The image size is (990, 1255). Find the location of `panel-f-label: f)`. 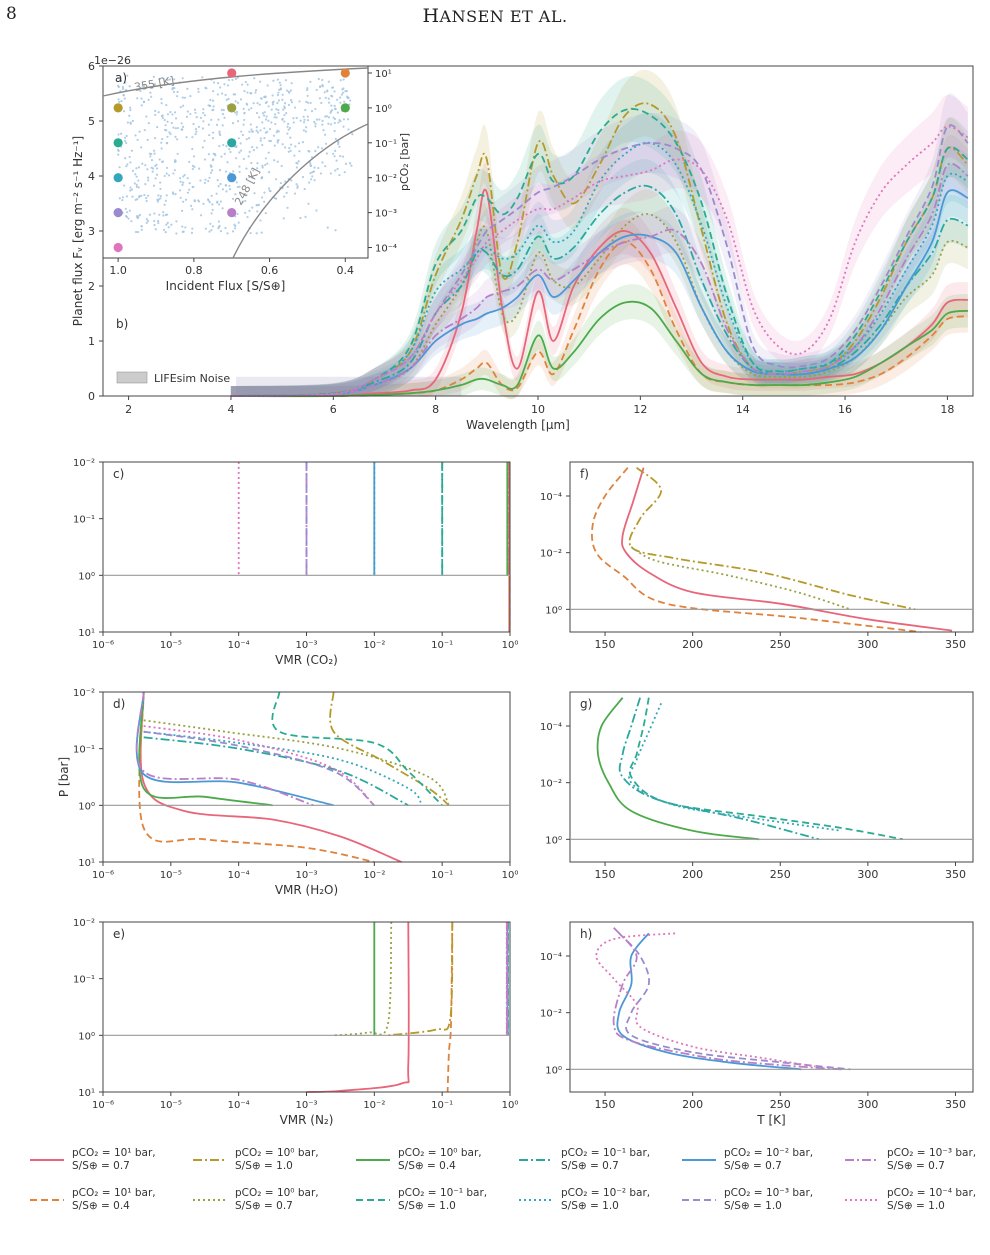

panel-f-label: f) is located at coordinates (584, 474).